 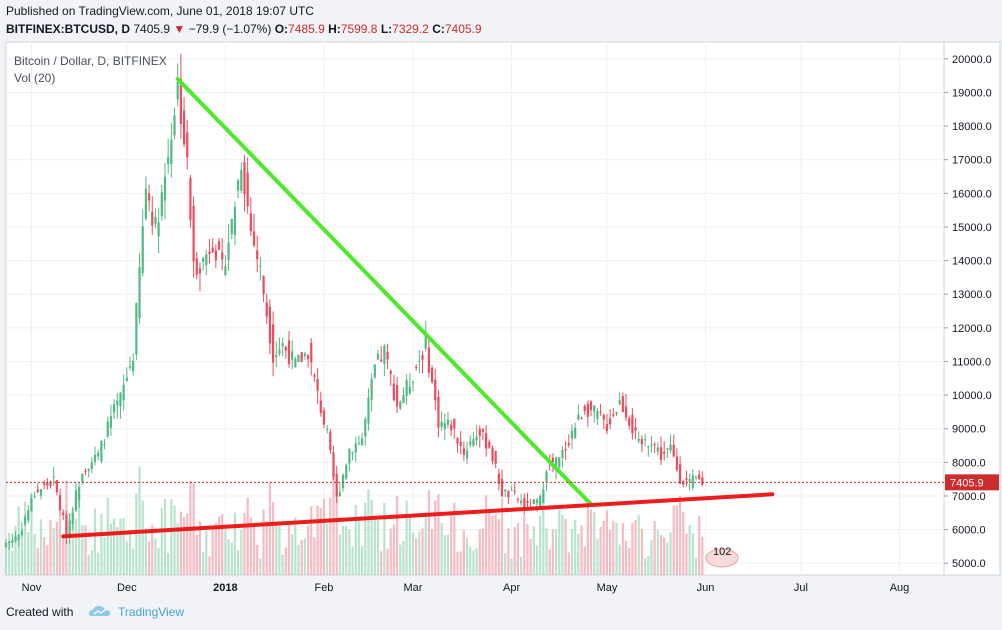 I want to click on close-label: C:, so click(x=438, y=29).